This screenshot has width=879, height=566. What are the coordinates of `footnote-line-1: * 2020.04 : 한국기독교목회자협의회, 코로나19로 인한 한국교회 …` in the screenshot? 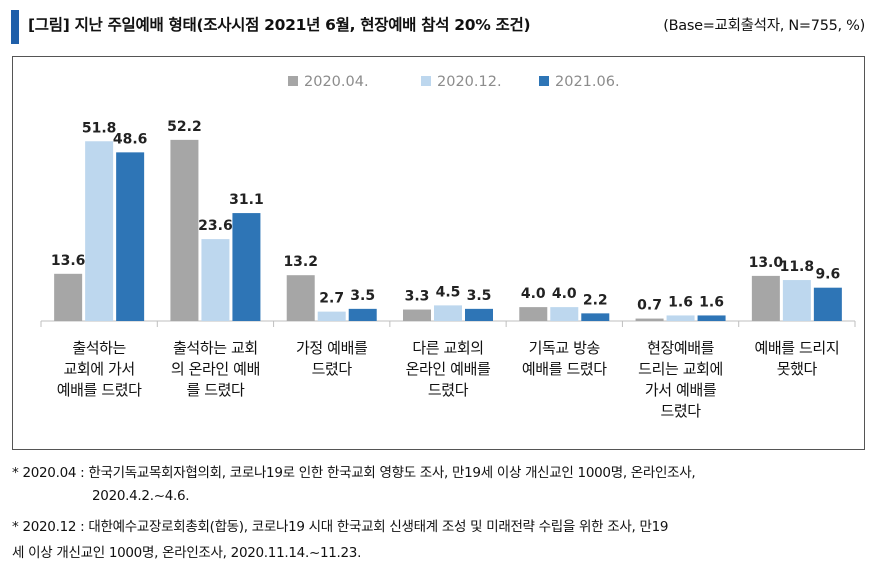 It's located at (354, 473).